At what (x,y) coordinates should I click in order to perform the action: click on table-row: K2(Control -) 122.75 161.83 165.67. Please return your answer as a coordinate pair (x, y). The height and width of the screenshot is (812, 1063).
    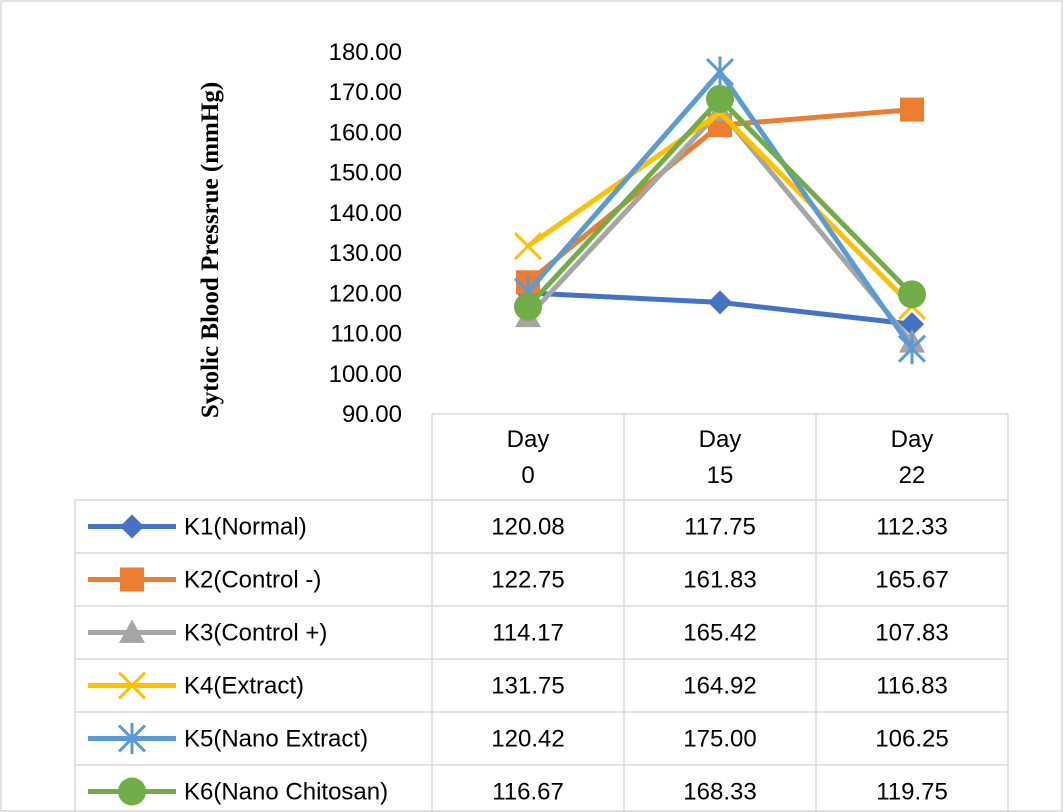
    Looking at the image, I should click on (518, 580).